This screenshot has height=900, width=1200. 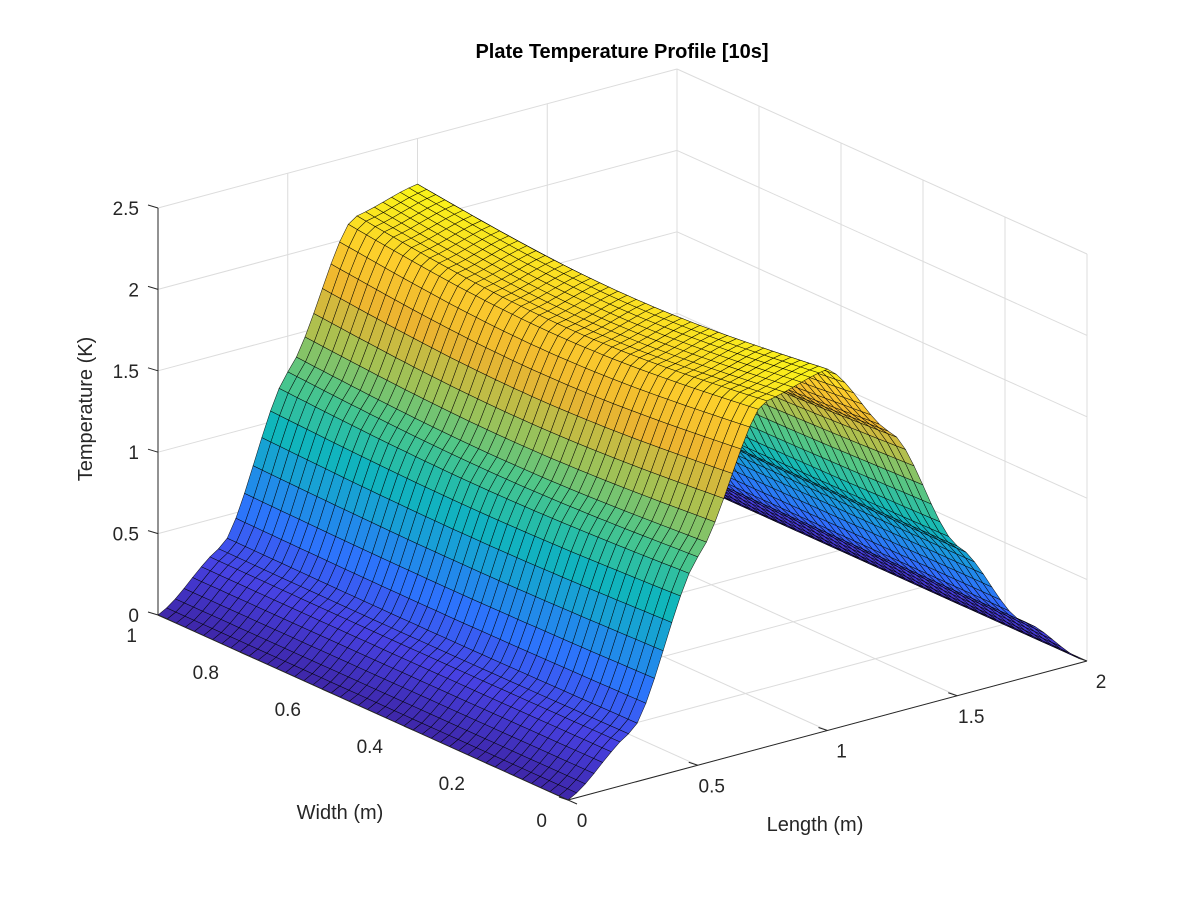 I want to click on x-tick-label: 1.5, so click(x=971, y=717).